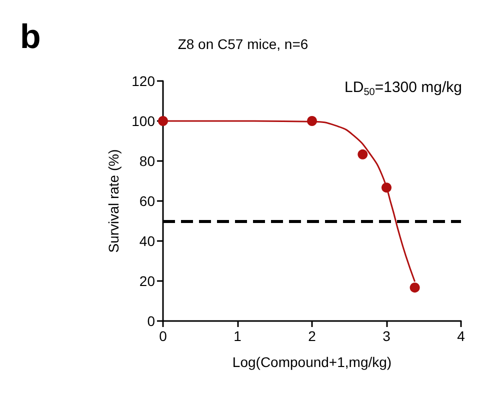 This screenshot has height=401, width=488. What do you see at coordinates (147, 281) in the screenshot?
I see `y-tick-label: 20` at bounding box center [147, 281].